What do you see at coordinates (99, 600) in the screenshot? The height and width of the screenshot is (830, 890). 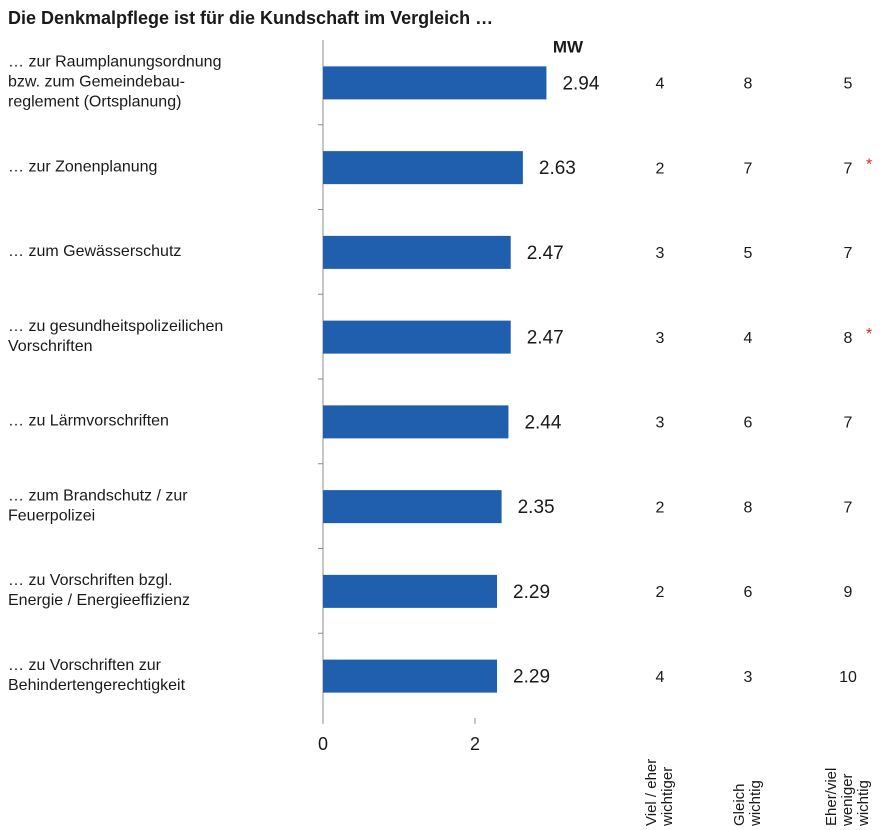 I see `category-label: Energie / Energieeffizienz` at bounding box center [99, 600].